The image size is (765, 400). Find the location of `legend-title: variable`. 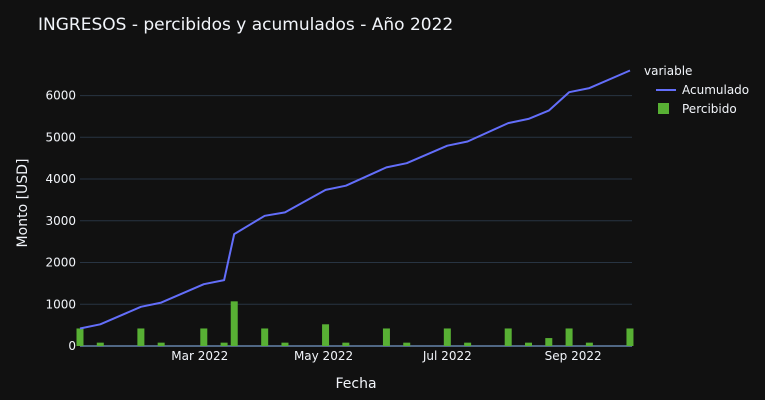

legend-title: variable is located at coordinates (668, 71).